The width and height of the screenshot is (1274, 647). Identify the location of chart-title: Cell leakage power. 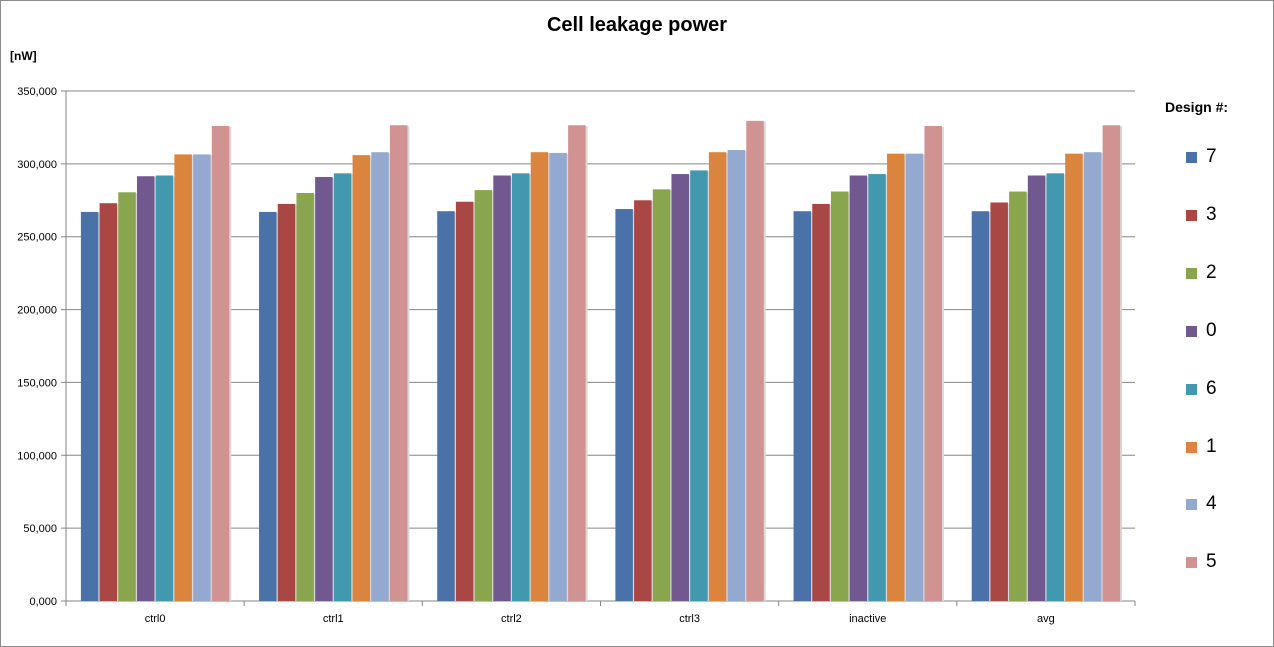
(637, 25).